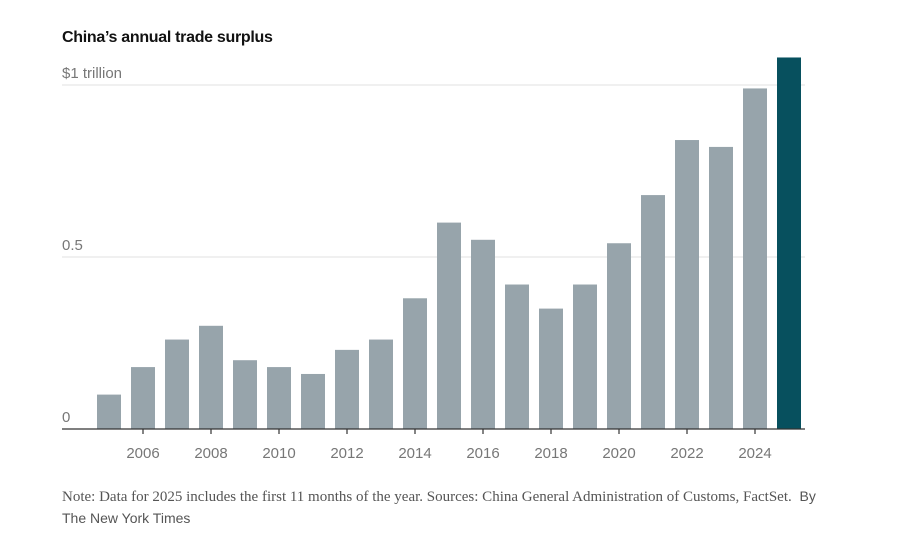  Describe the element at coordinates (143, 398) in the screenshot. I see `bar-2006` at that location.